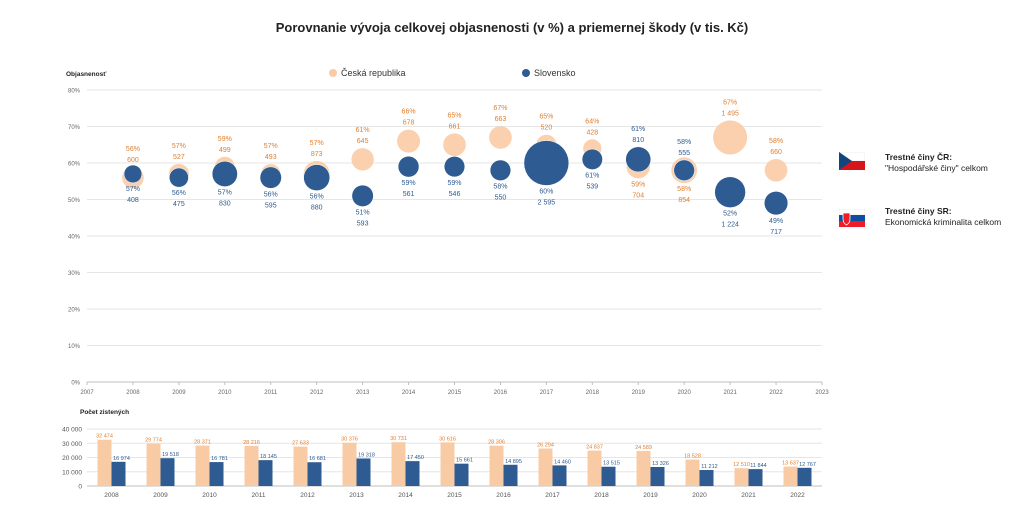  Describe the element at coordinates (74, 165) in the screenshot. I see `y-tick-label: 60%` at that location.